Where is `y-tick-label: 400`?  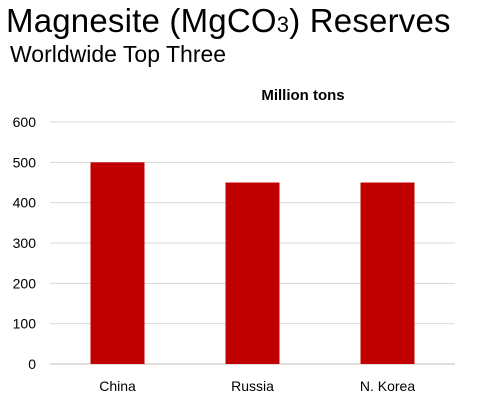 y-tick-label: 400 is located at coordinates (25, 203).